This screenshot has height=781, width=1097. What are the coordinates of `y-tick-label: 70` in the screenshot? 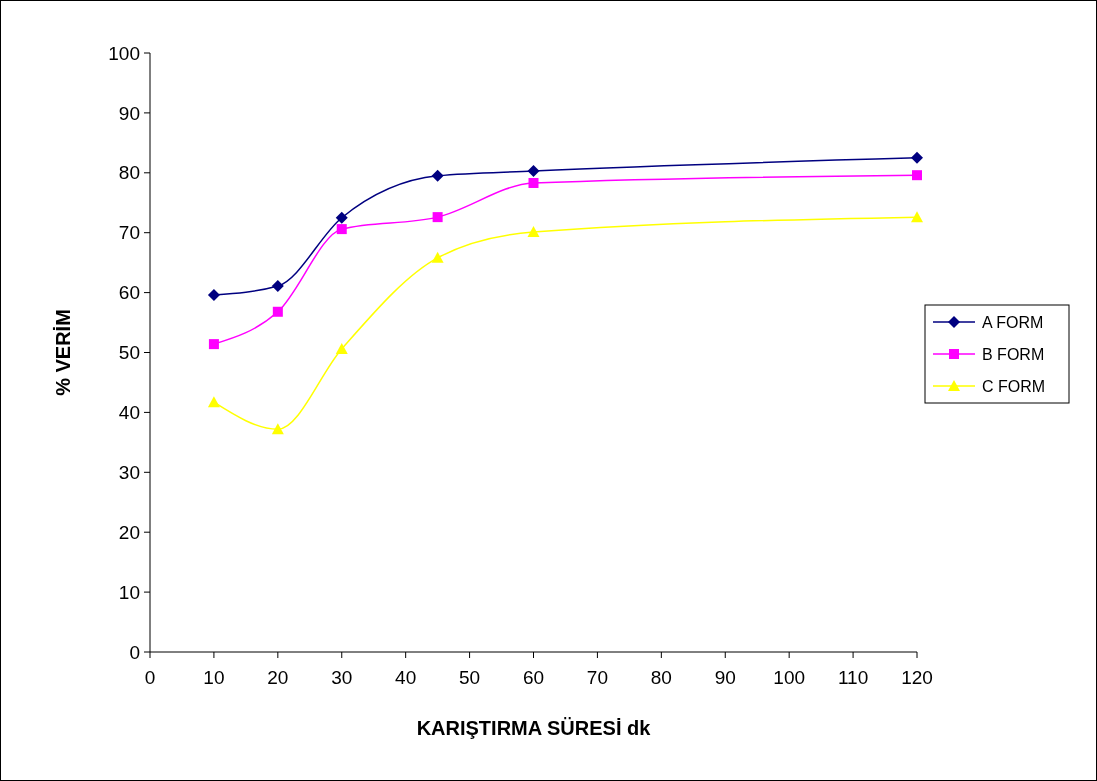 It's located at (129, 233).